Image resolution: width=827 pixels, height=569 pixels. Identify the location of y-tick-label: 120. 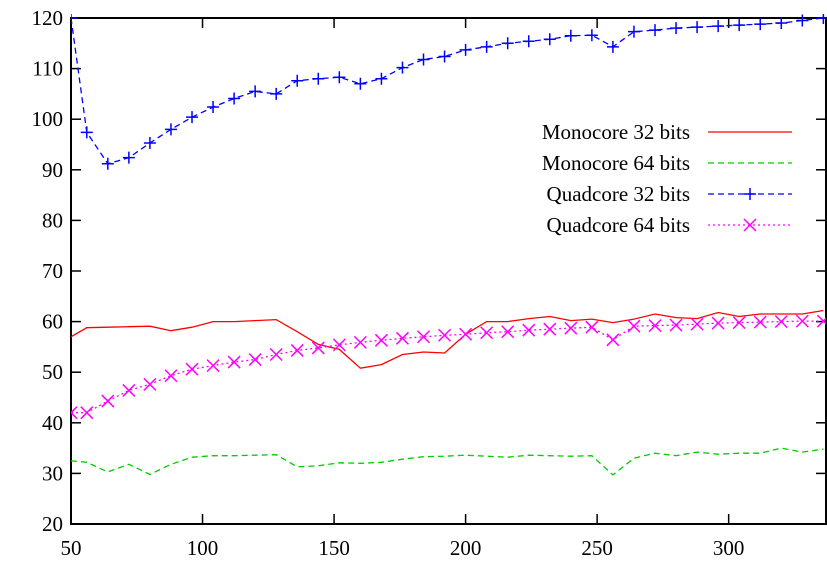
(48, 18).